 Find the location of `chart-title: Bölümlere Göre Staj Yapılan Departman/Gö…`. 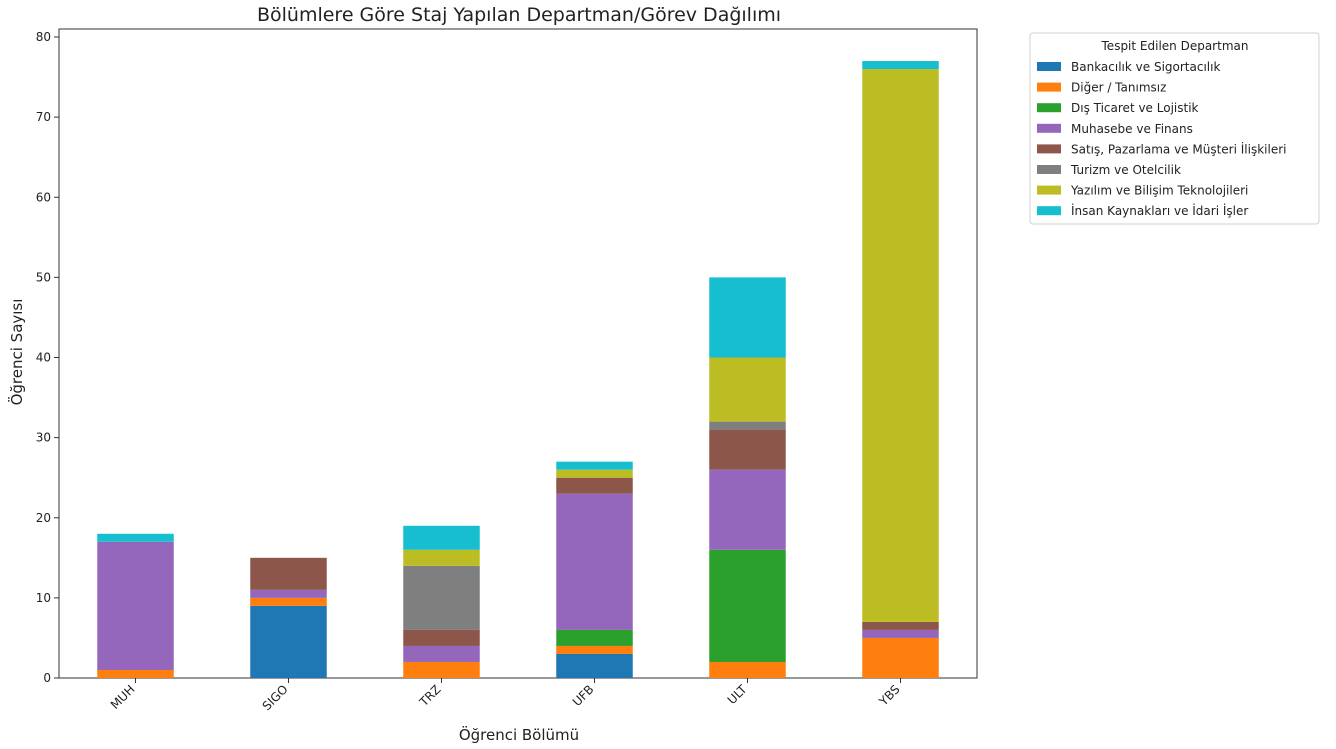

chart-title: Bölümlere Göre Staj Yapılan Departman/Gö… is located at coordinates (519, 15).